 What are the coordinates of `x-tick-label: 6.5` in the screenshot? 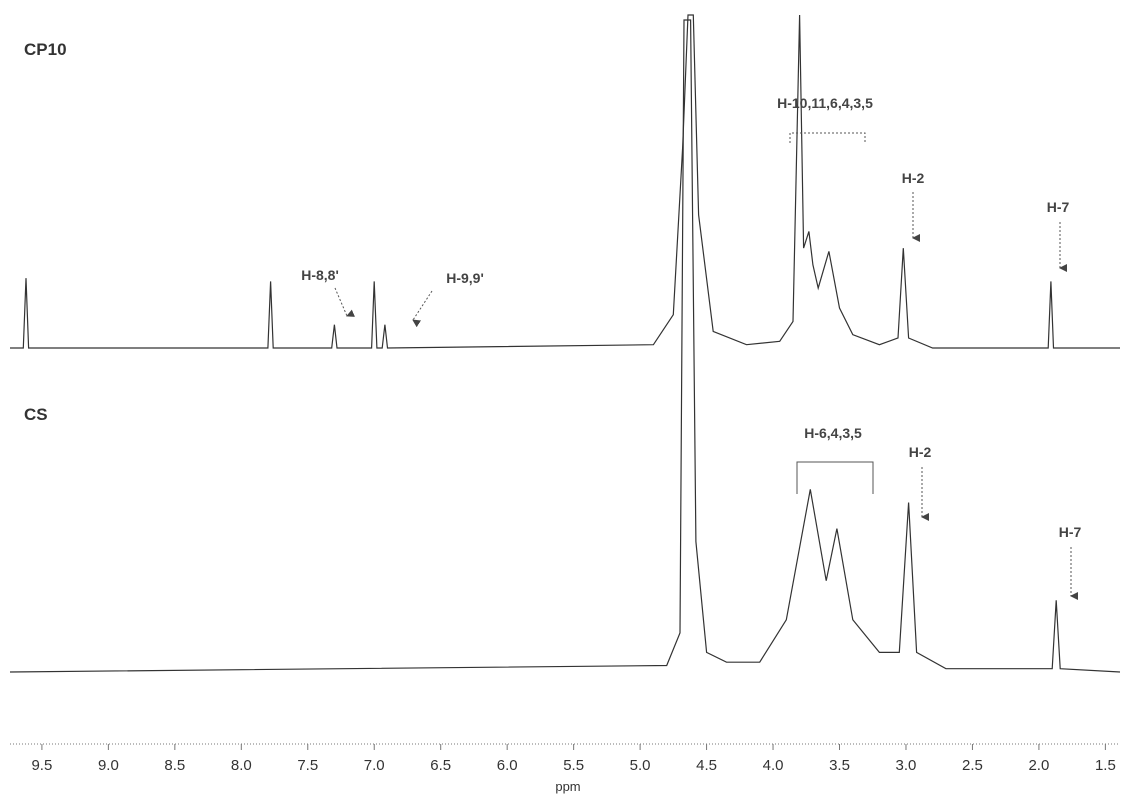 It's located at (440, 765).